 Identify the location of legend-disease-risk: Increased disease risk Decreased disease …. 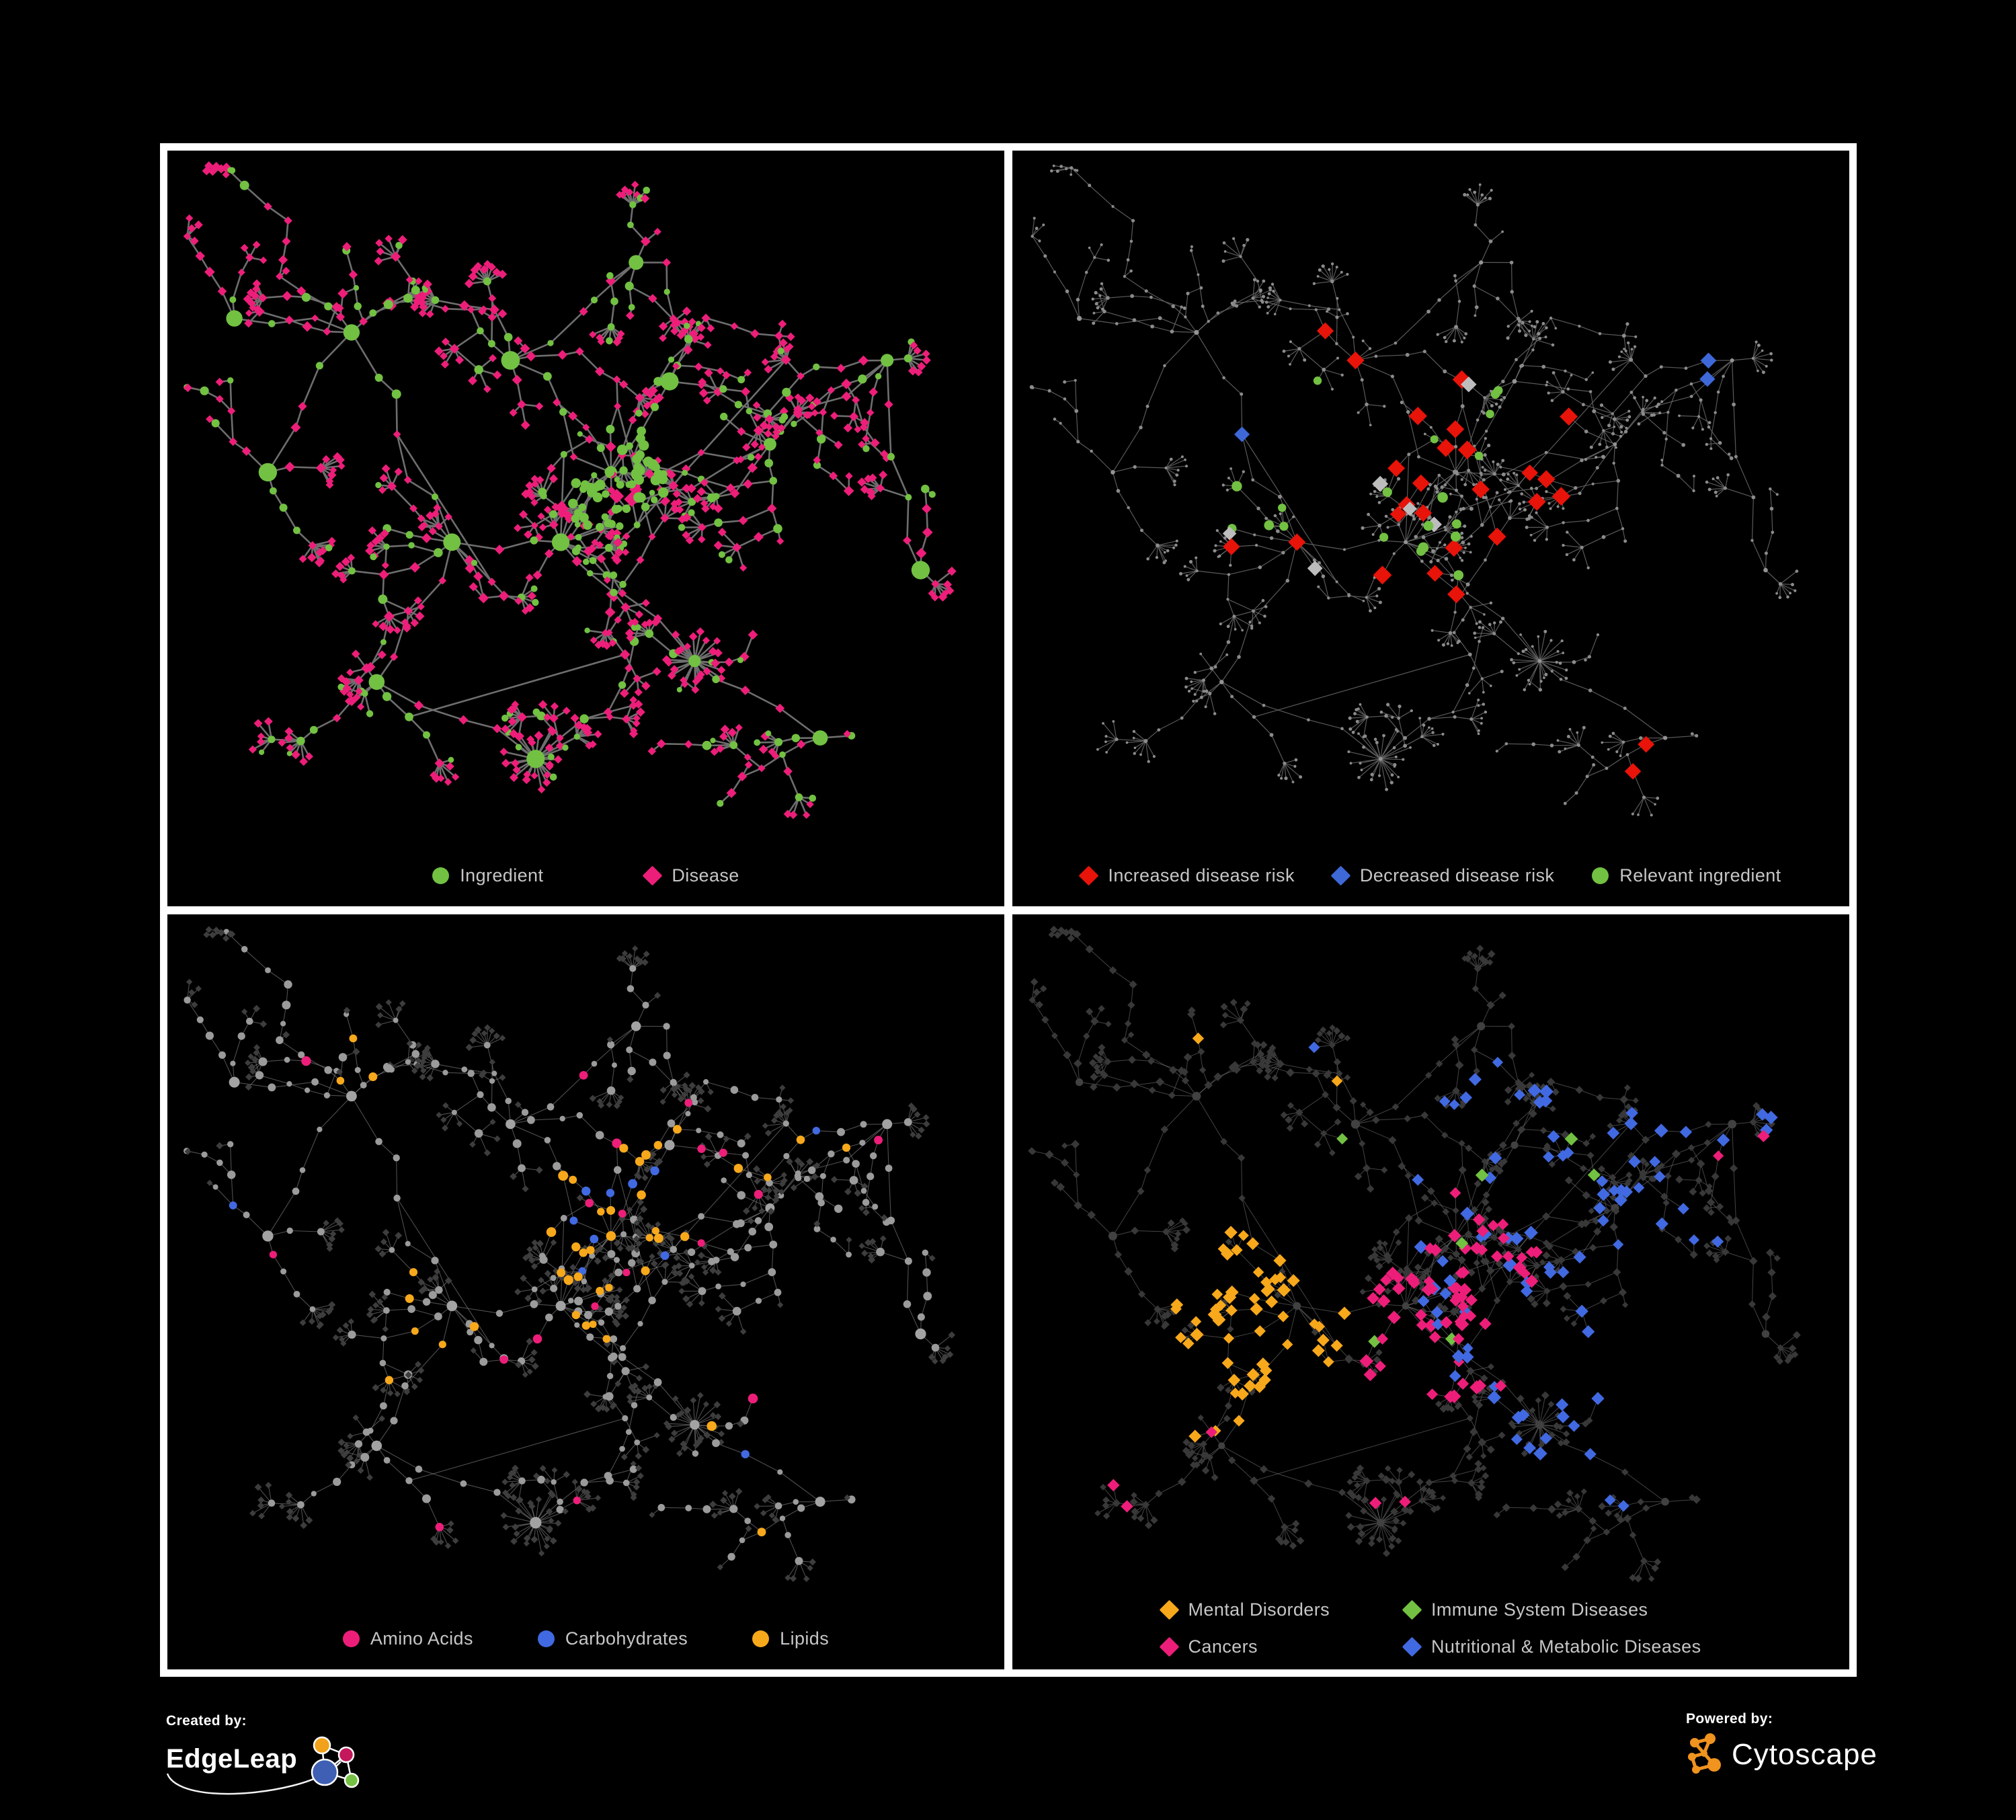
(1430, 875).